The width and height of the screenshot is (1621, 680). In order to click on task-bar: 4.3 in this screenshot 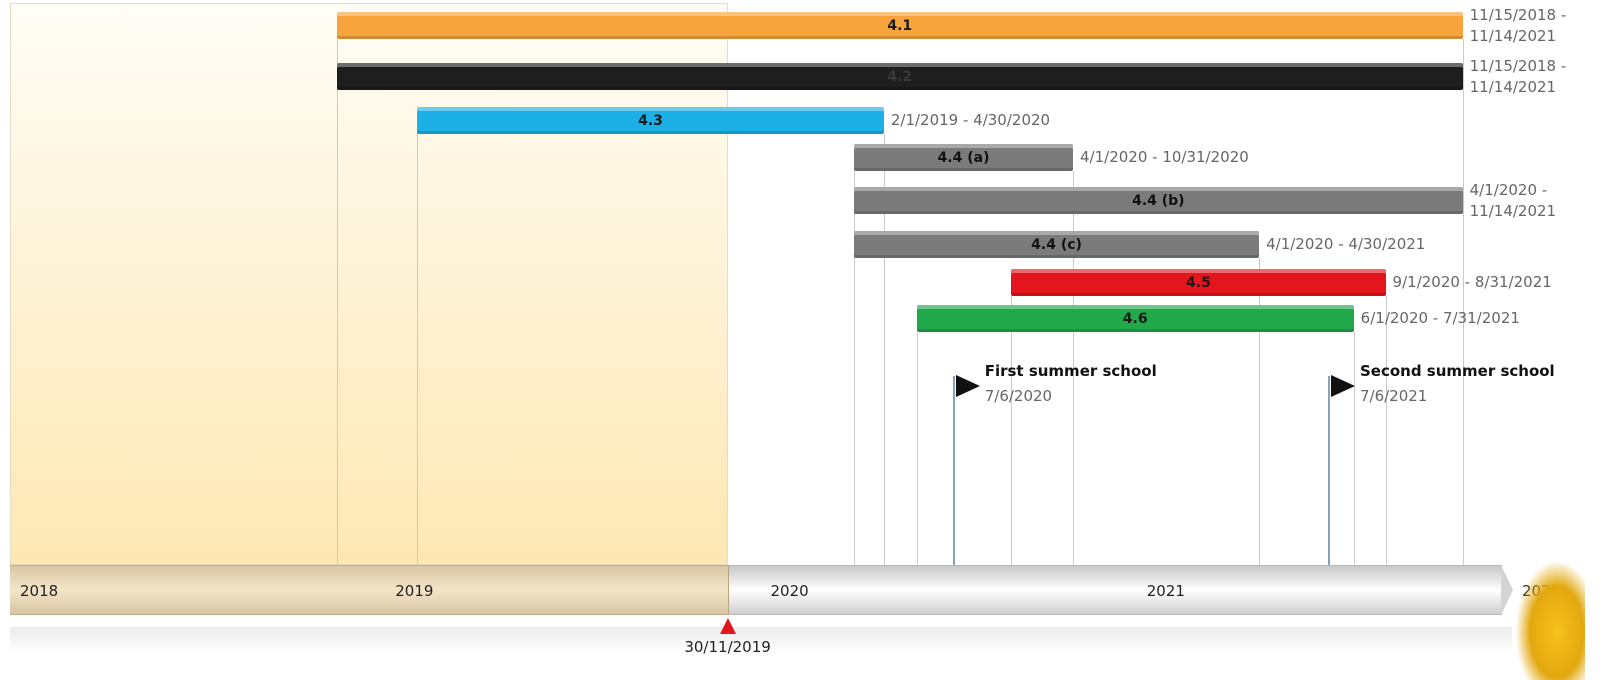, I will do `click(650, 120)`.